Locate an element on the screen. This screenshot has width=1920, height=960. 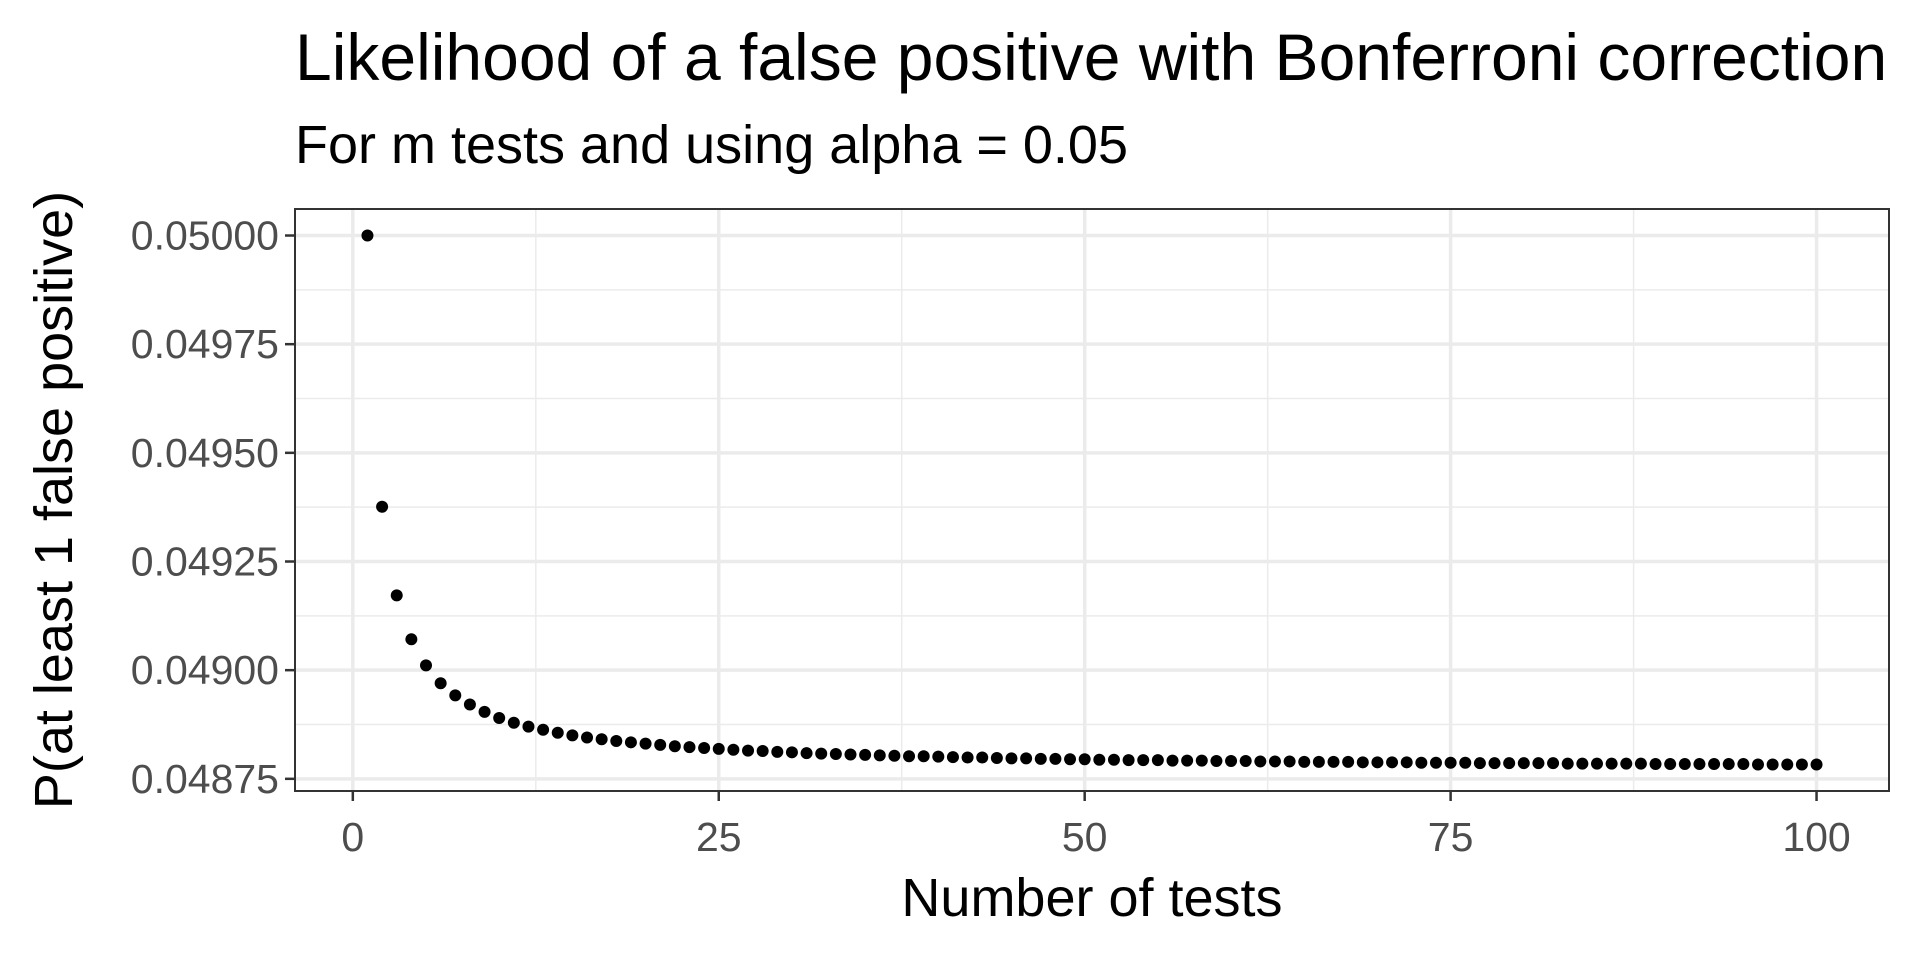
chart-subtitle: For m tests and using alpha = 0.05 is located at coordinates (711, 145).